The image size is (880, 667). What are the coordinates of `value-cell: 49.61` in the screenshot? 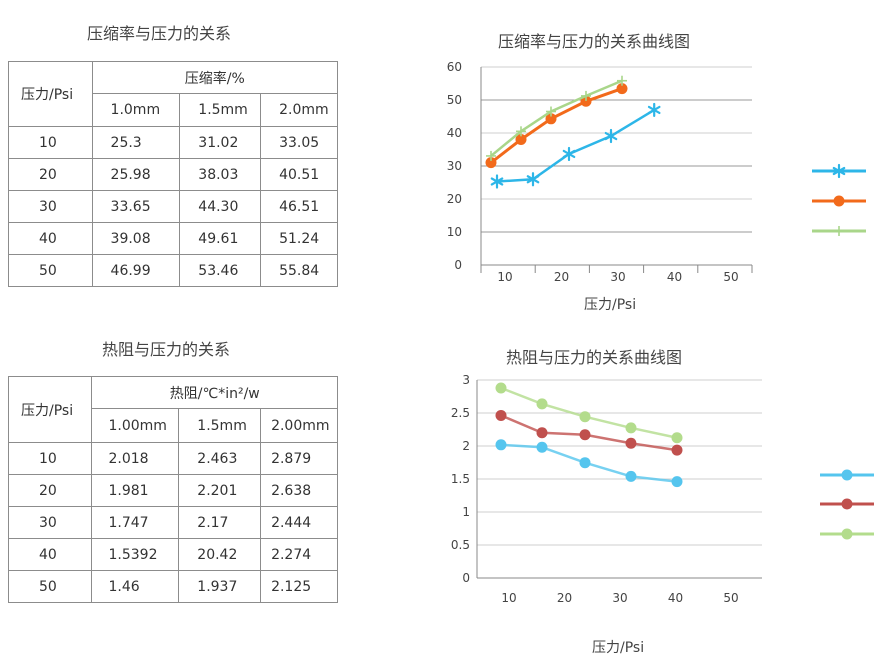 It's located at (220, 238).